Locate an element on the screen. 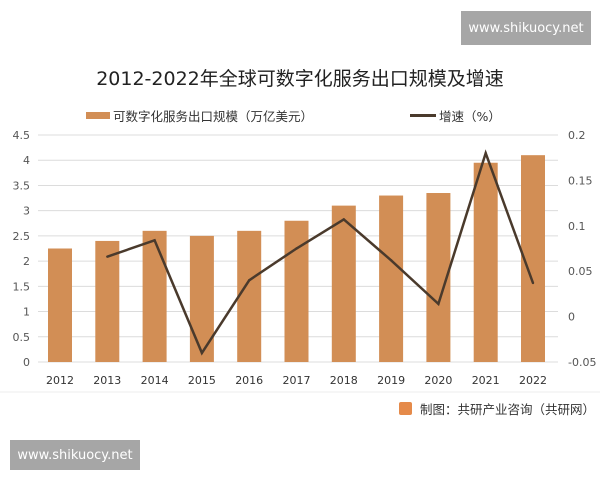  legend-line-swatch is located at coordinates (423, 115).